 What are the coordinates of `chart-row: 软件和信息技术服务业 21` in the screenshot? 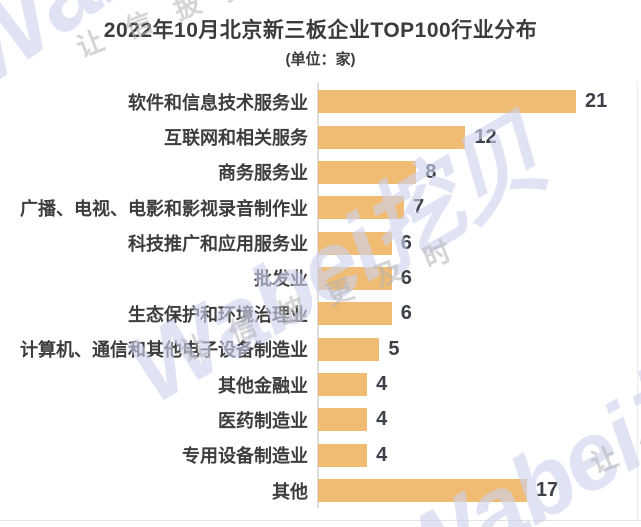 It's located at (320, 101).